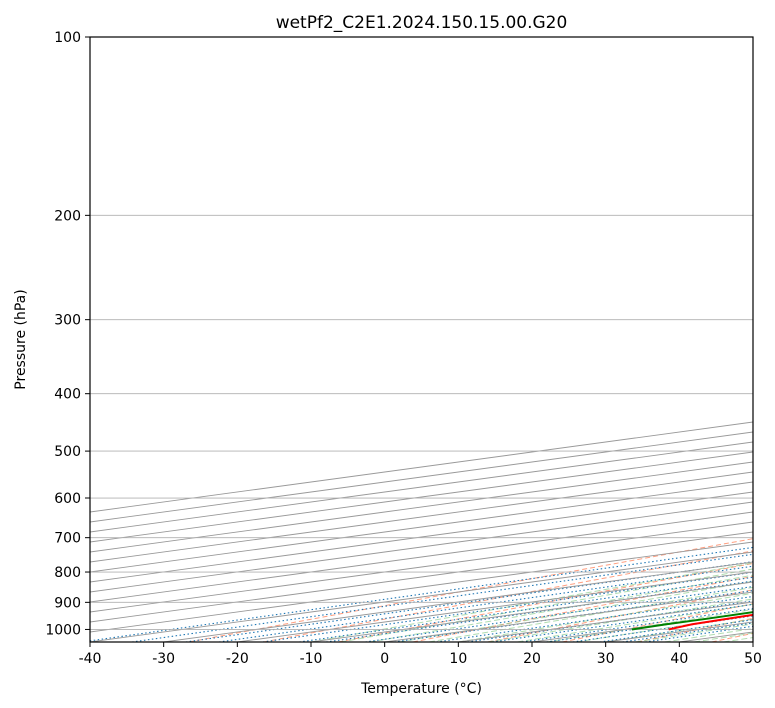  I want to click on x-tick-label: 30, so click(606, 659).